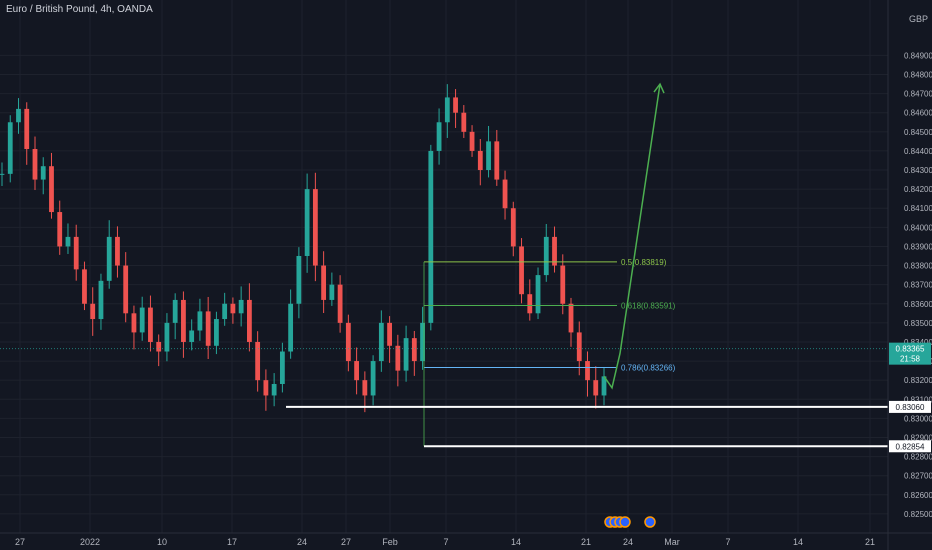  I want to click on y-tick-label: 0.84500, so click(918, 132).